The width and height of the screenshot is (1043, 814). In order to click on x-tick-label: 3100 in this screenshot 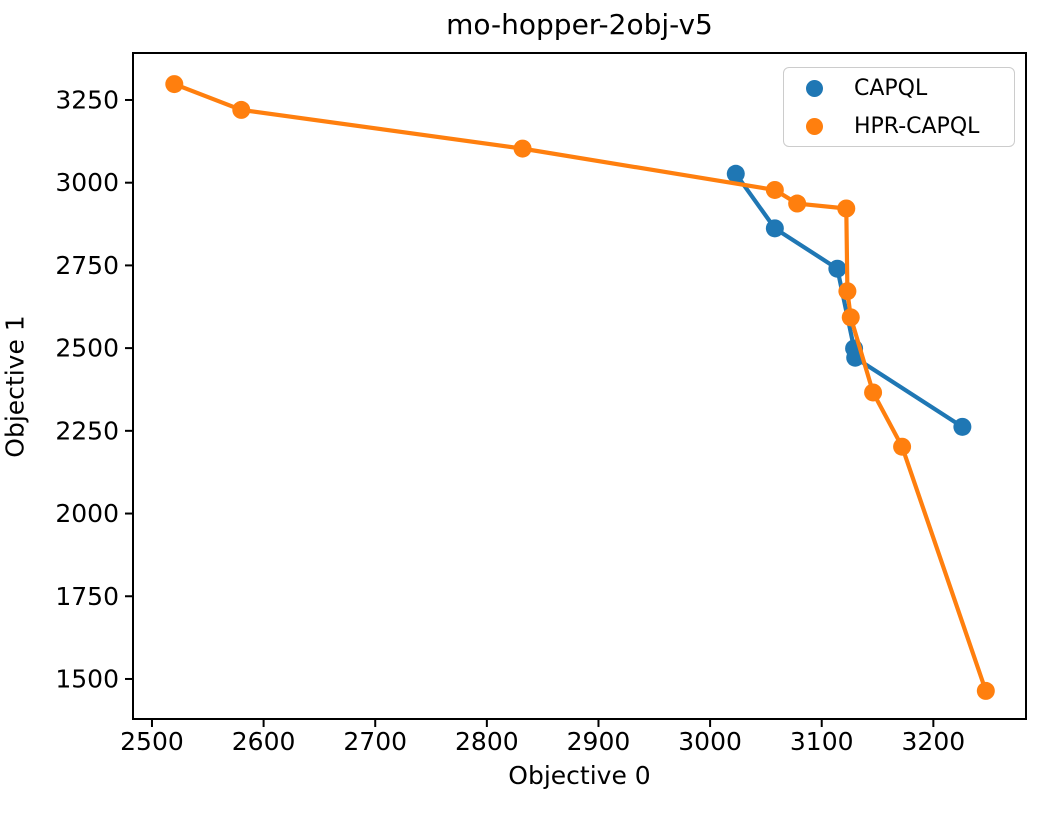, I will do `click(822, 741)`.